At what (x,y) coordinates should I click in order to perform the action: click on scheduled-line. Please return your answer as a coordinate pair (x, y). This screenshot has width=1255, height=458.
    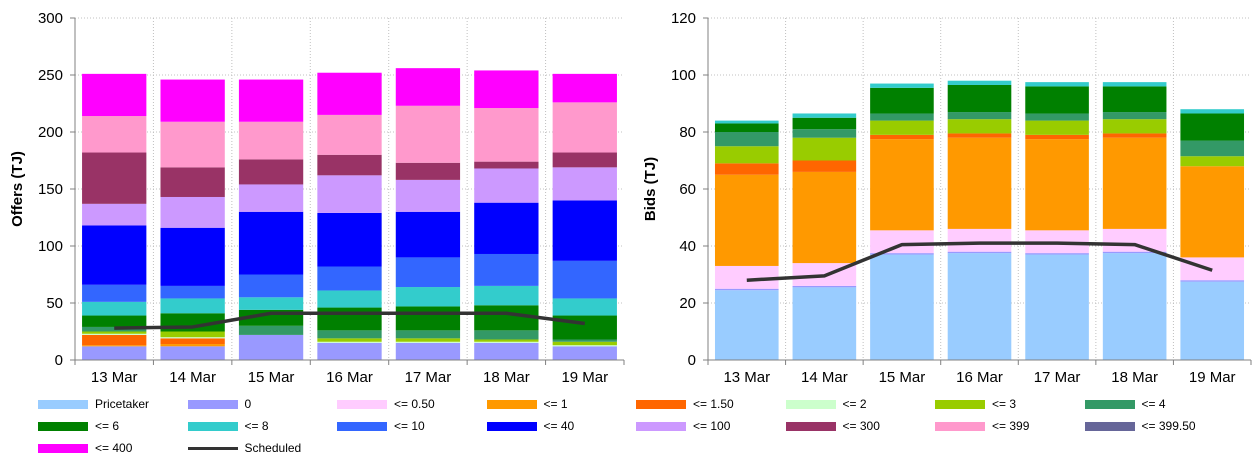
    Looking at the image, I should click on (350, 320).